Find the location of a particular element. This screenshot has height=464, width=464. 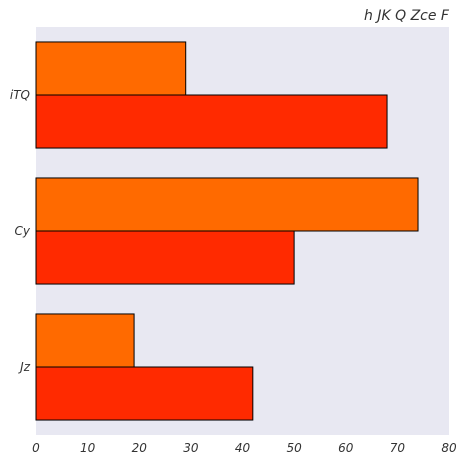

y-tick-label: Cy is located at coordinates (23, 231).